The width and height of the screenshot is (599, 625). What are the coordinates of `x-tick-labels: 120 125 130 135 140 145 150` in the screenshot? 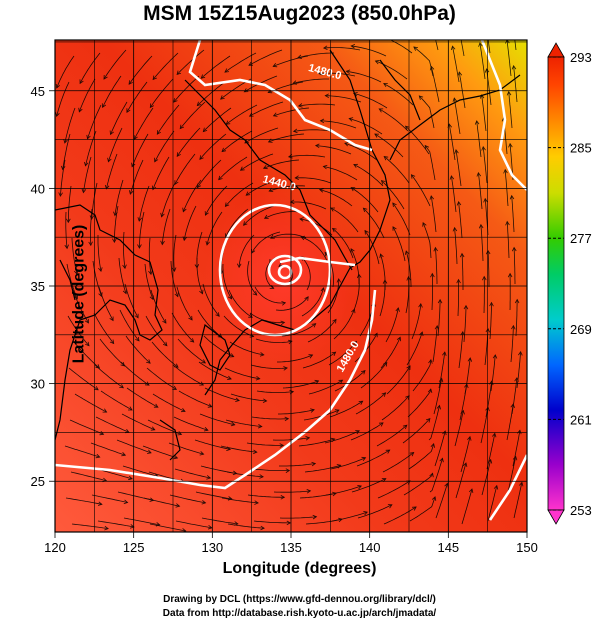 It's located at (291, 547).